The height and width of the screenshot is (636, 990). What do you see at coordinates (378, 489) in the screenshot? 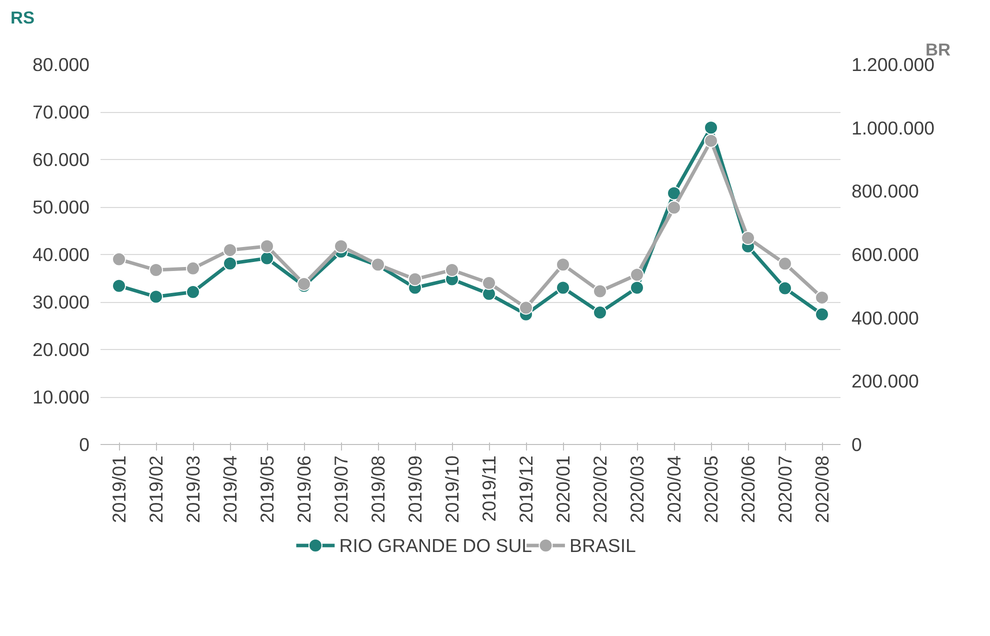
I see `x-tick-label: 2019/08` at bounding box center [378, 489].